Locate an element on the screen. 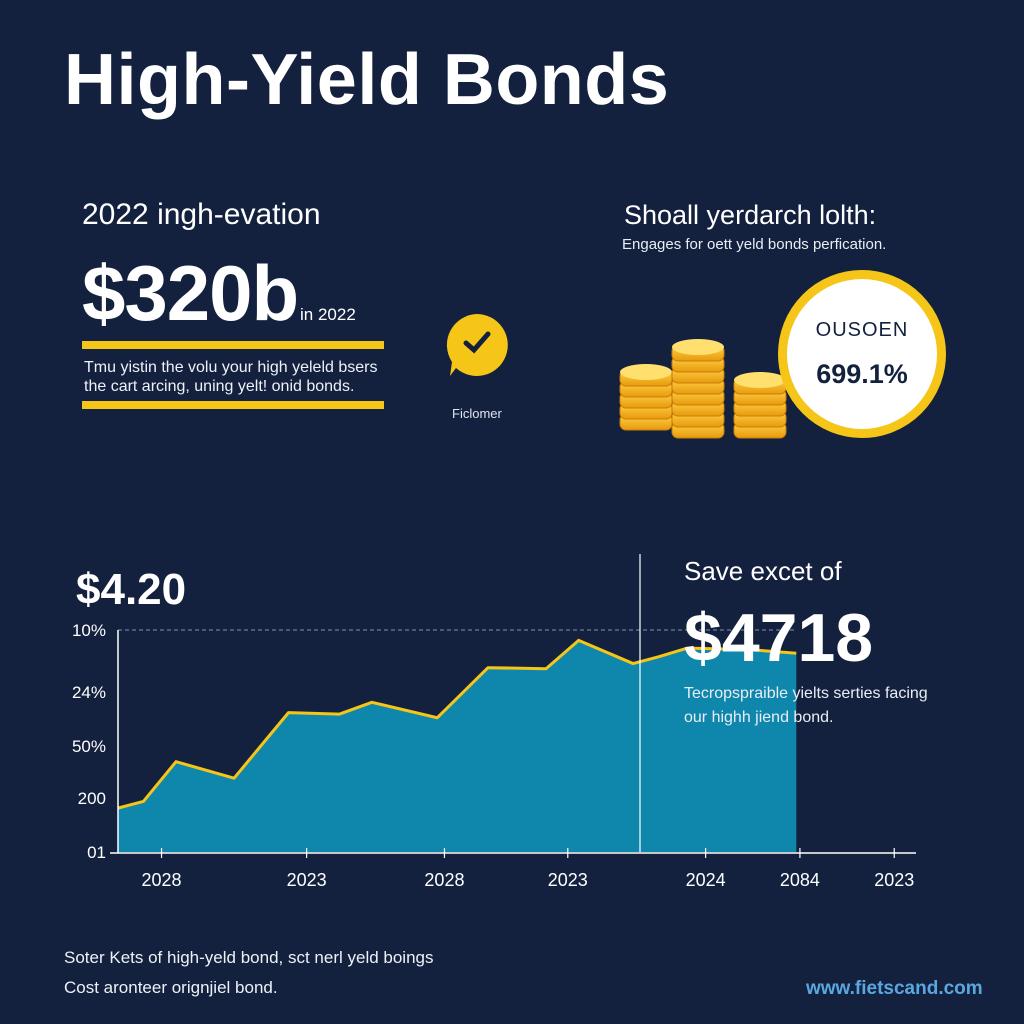  stat-top-divider is located at coordinates (233, 345).